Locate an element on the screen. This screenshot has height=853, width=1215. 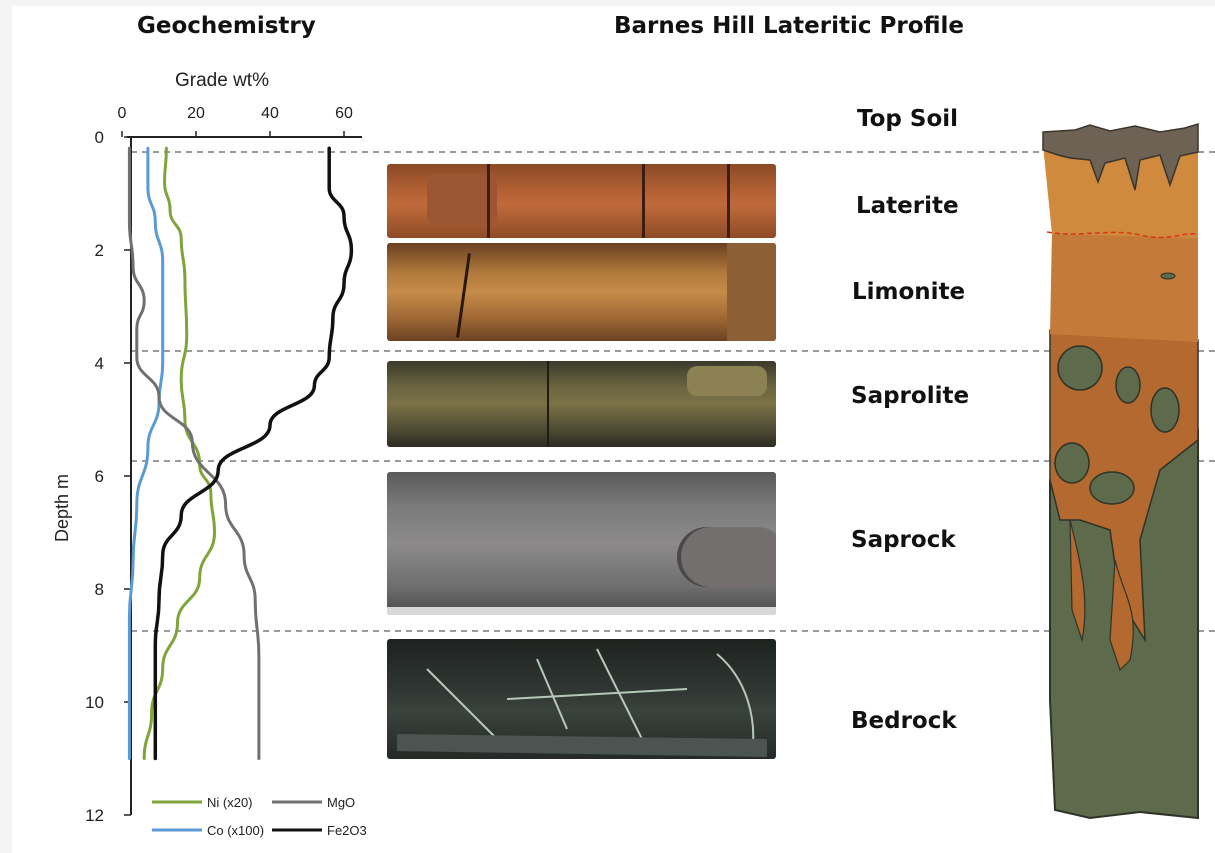
zone-label-saprock: Saprock is located at coordinates (903, 540).